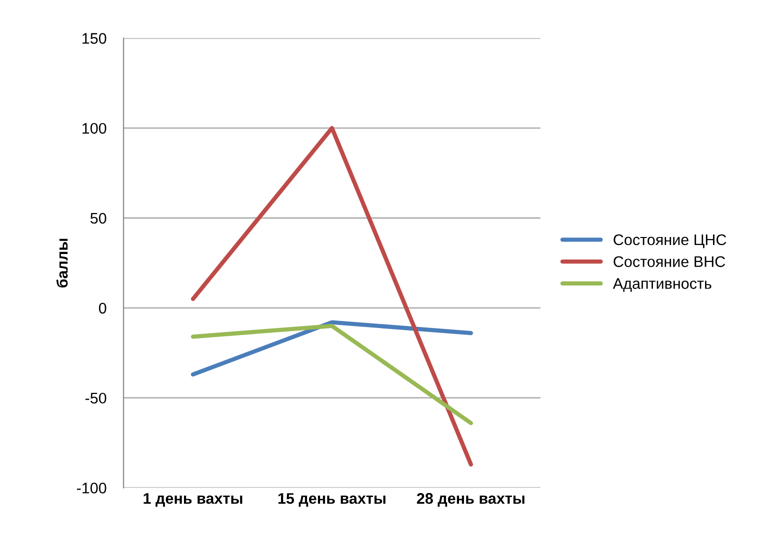 Image resolution: width=772 pixels, height=545 pixels. I want to click on legend-label: Состояние ВНС, so click(670, 262).